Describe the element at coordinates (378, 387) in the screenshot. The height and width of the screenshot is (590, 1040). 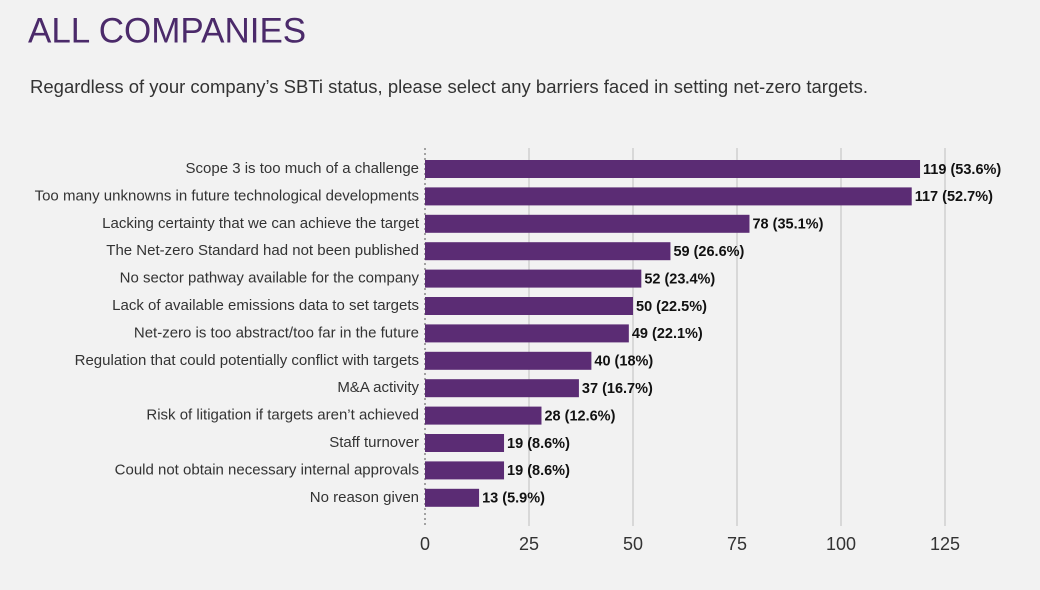
I see `category-label: M&A activity` at that location.